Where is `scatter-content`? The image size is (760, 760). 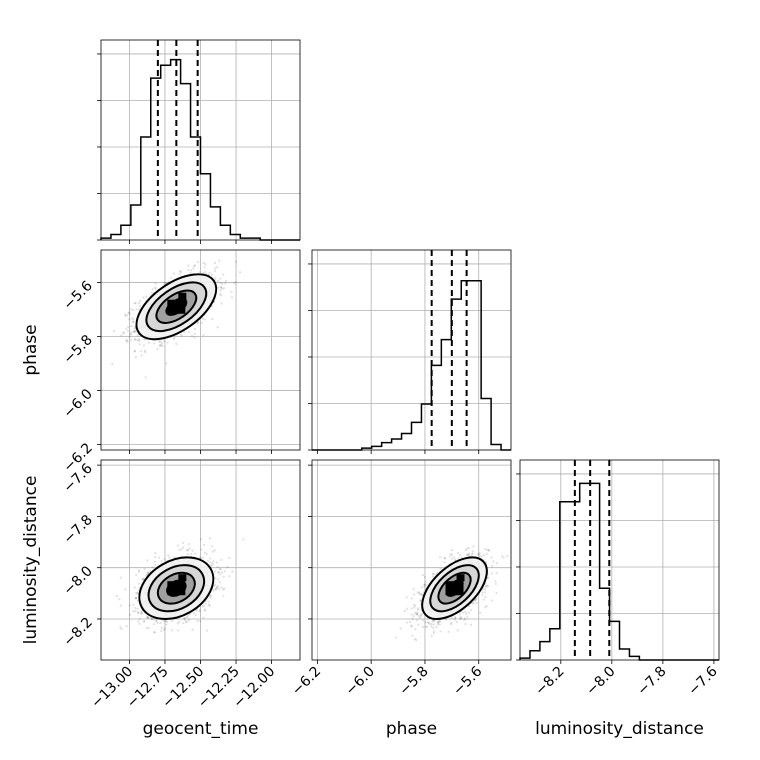 scatter-content is located at coordinates (200, 560).